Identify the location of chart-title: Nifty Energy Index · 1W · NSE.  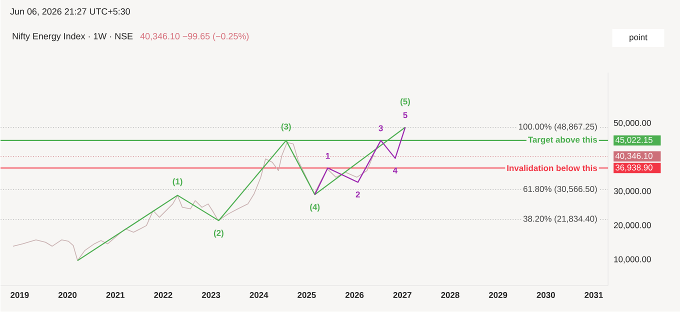
(72, 37).